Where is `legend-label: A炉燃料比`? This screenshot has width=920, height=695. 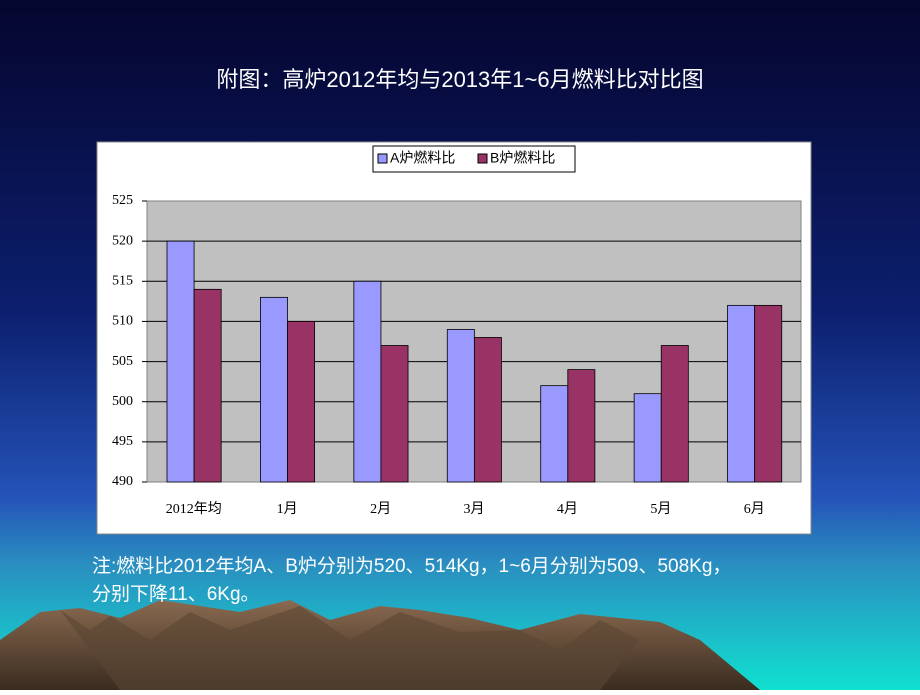
legend-label: A炉燃料比 is located at coordinates (422, 158).